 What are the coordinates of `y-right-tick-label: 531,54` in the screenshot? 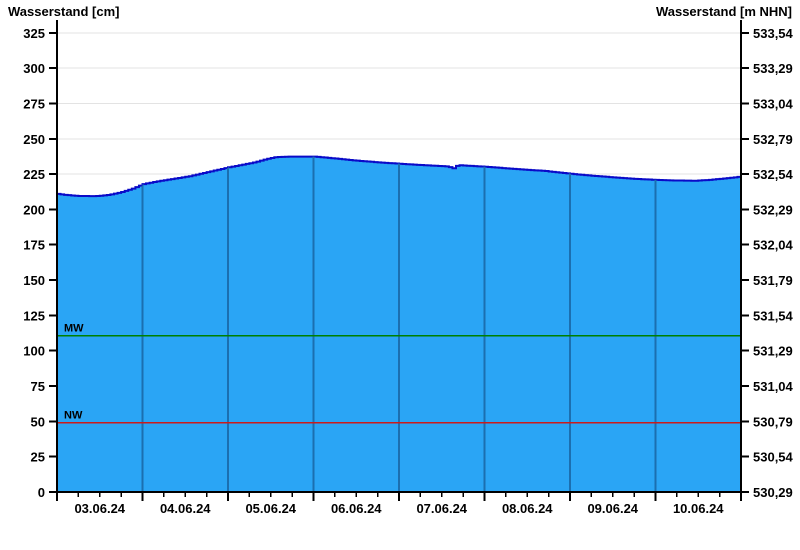 It's located at (773, 315).